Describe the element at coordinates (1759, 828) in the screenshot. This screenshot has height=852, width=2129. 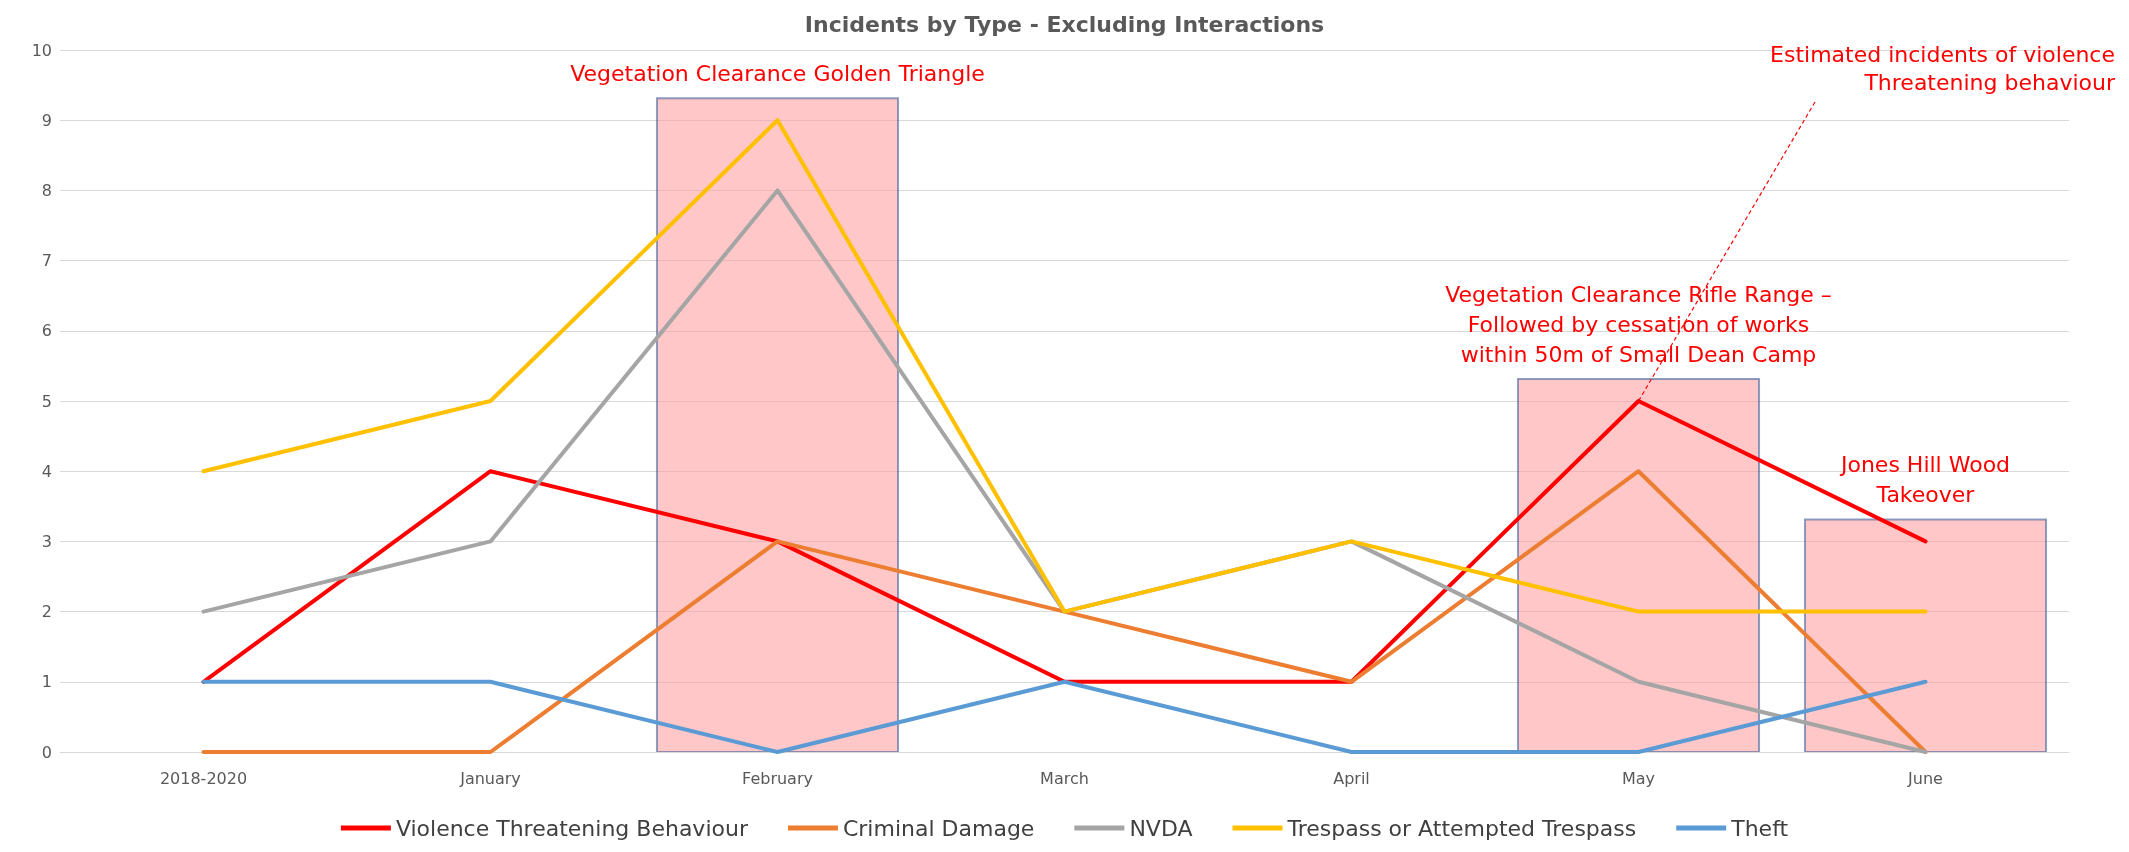
I see `legend-label: Theft` at that location.